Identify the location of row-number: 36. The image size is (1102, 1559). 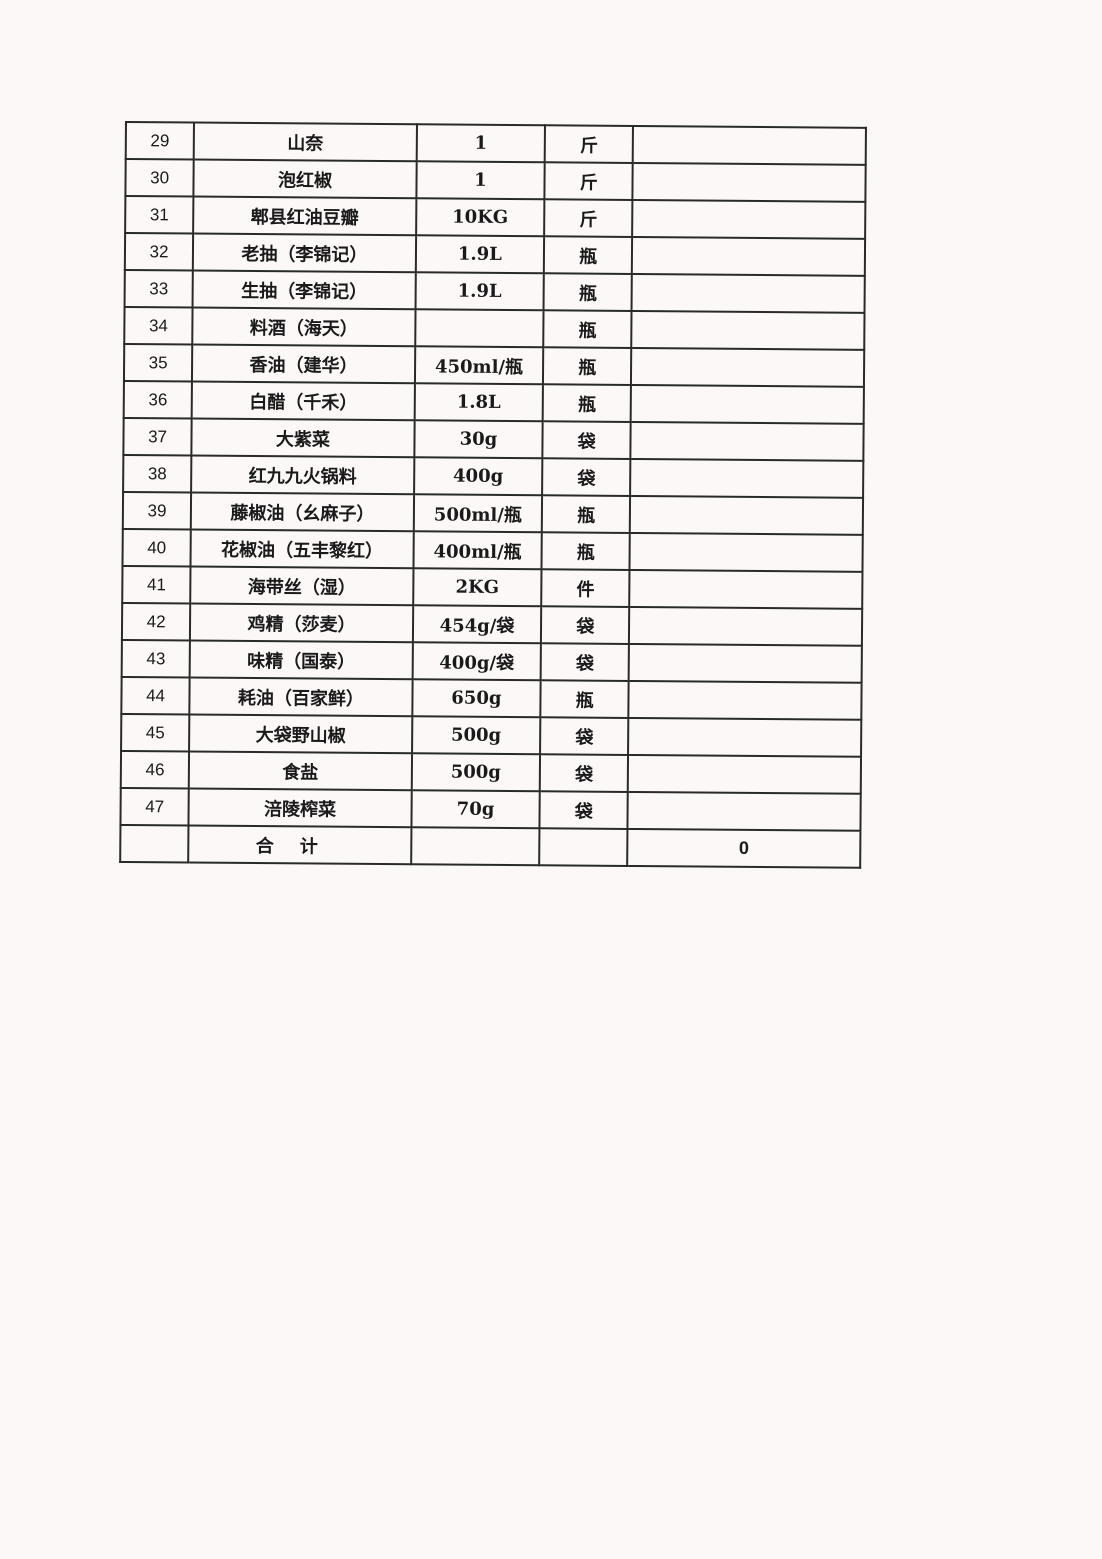
(158, 399).